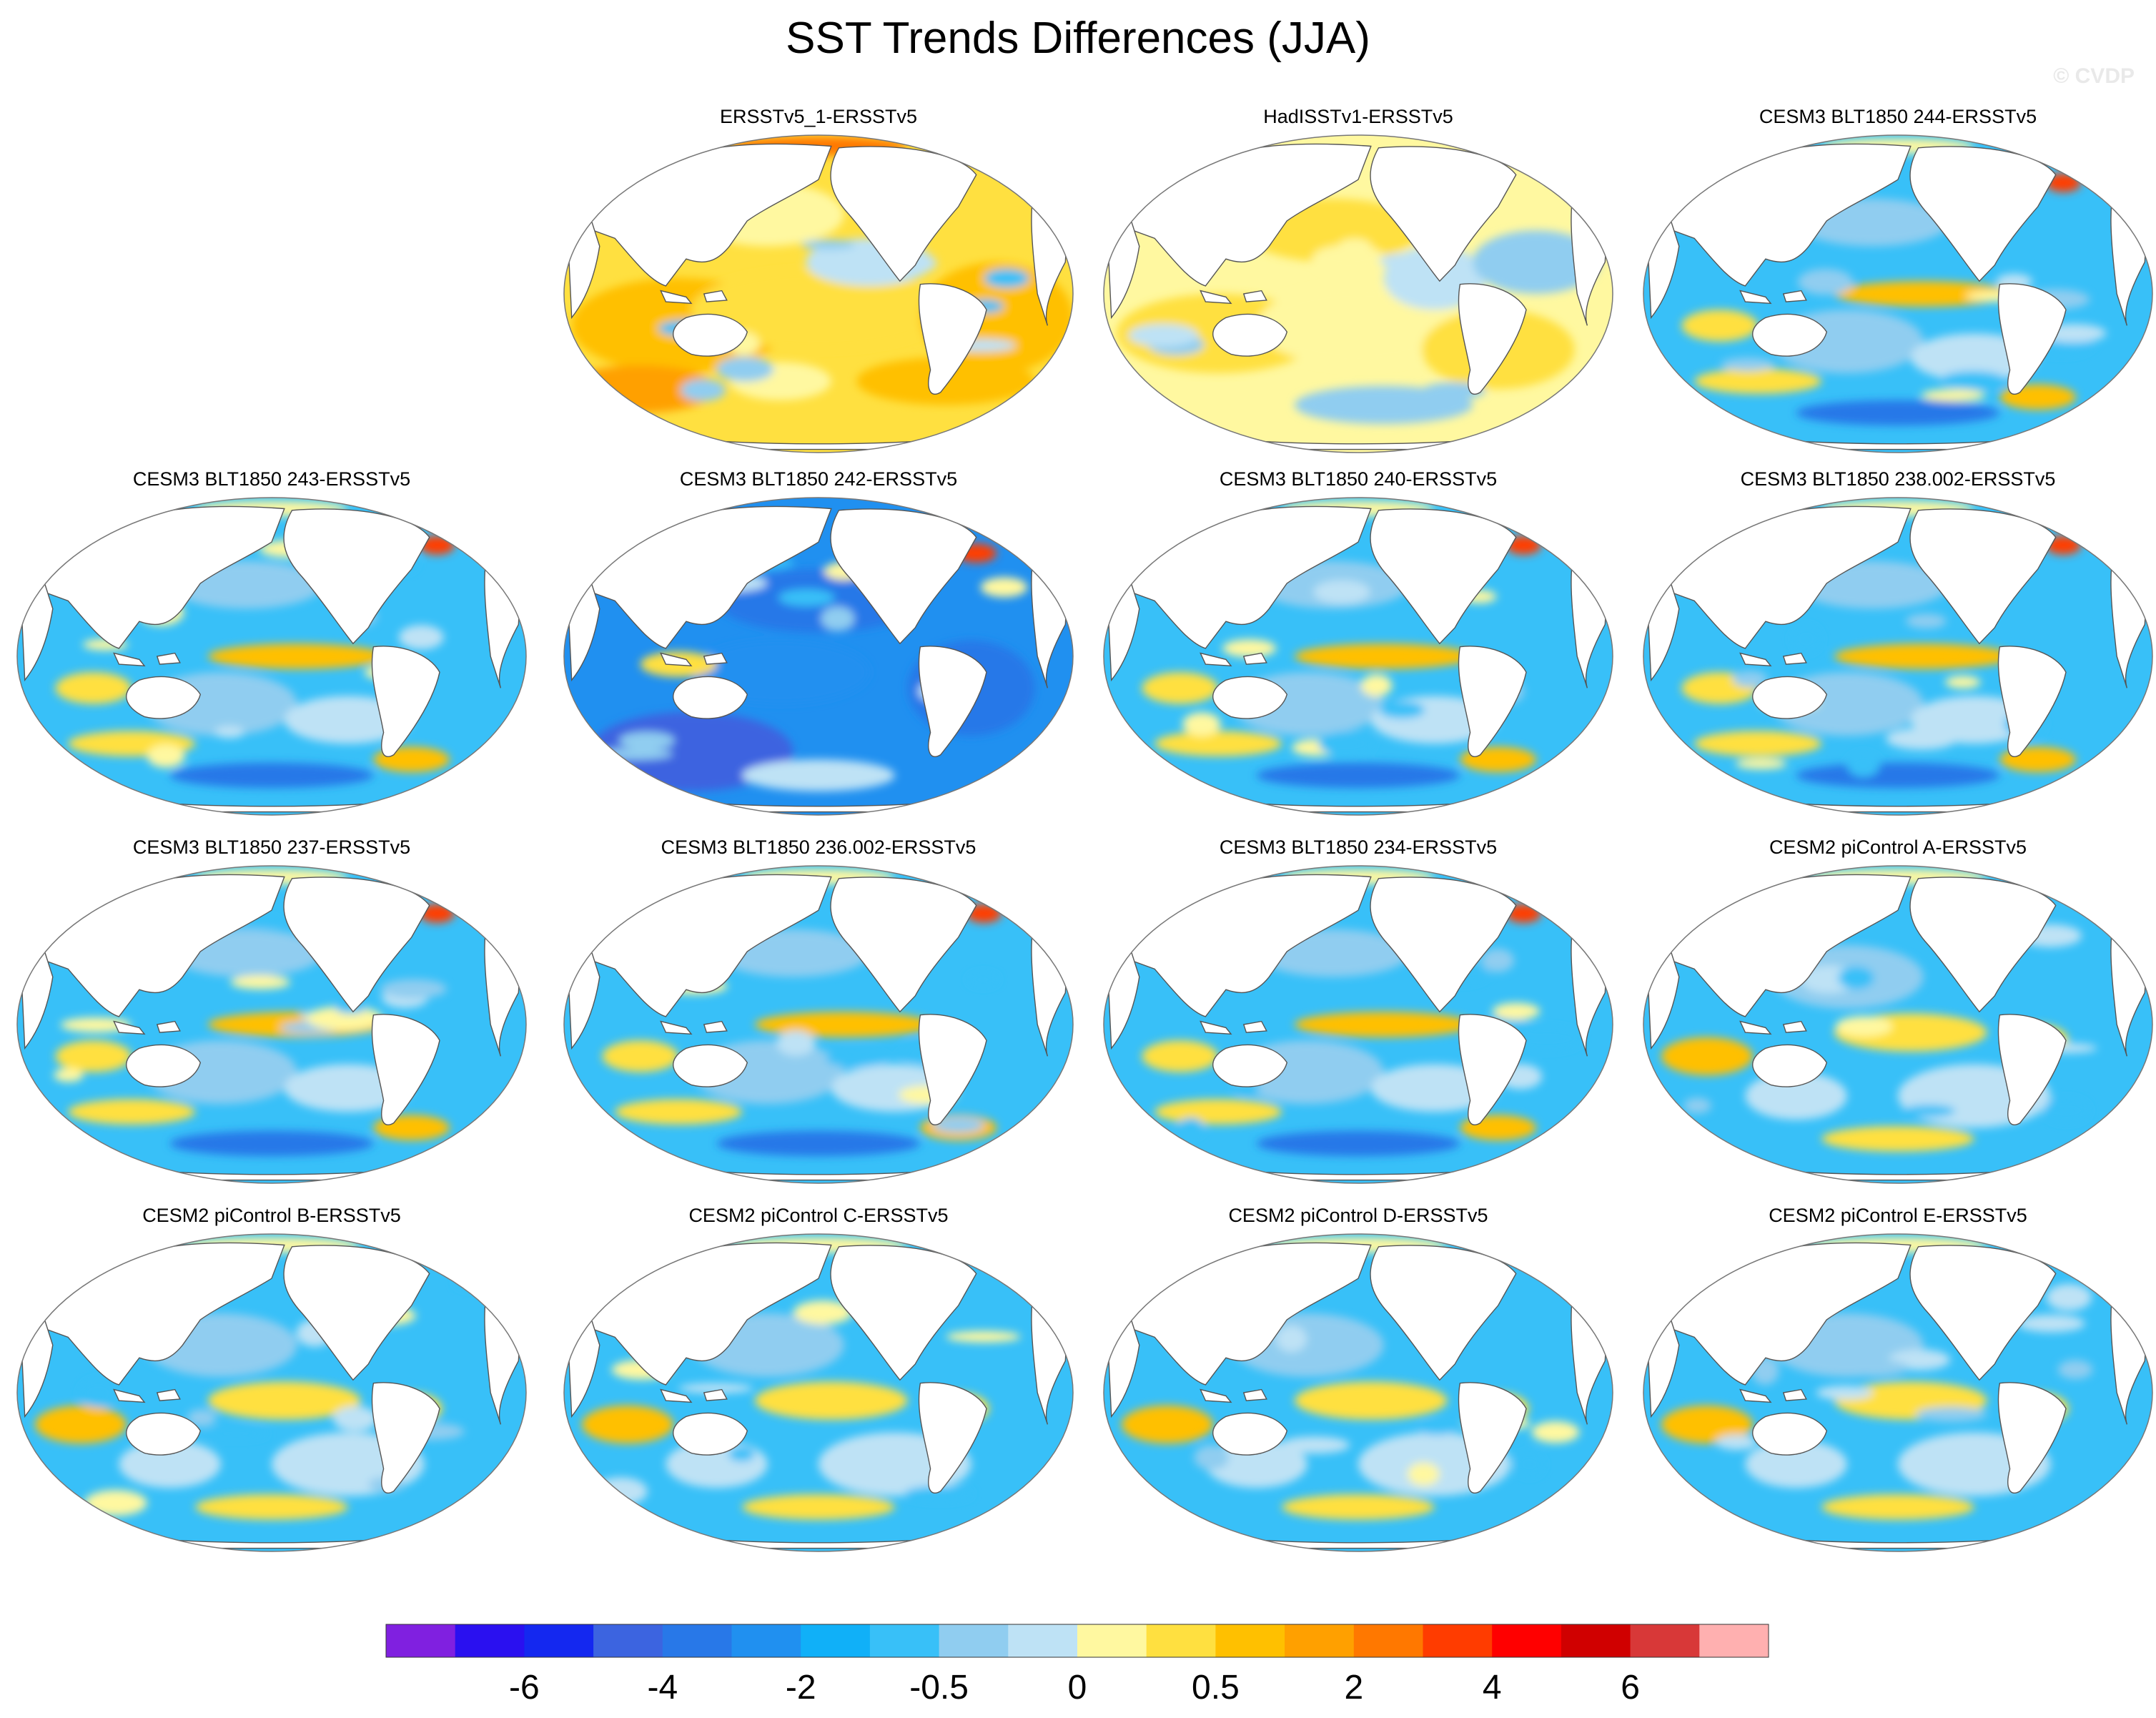  I want to click on map-panel: CESM2 piControl B-ERSSTv5, so click(271, 1387).